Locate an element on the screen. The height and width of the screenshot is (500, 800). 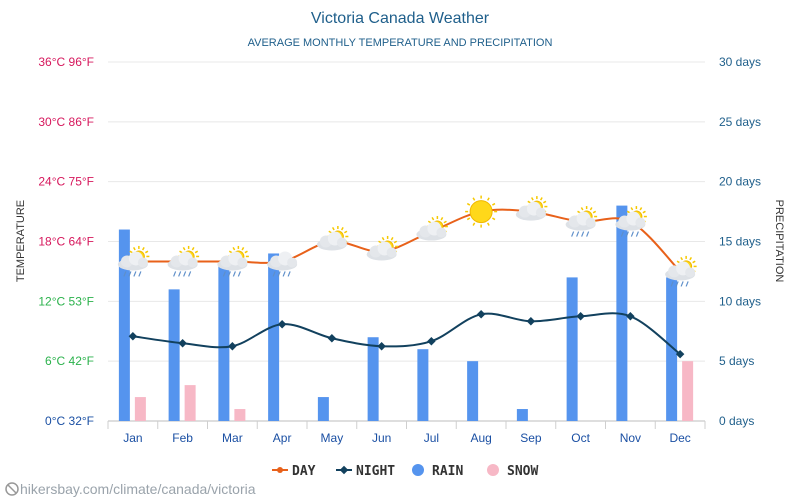
legend-item-snow: SNOW is located at coordinates (512, 471).